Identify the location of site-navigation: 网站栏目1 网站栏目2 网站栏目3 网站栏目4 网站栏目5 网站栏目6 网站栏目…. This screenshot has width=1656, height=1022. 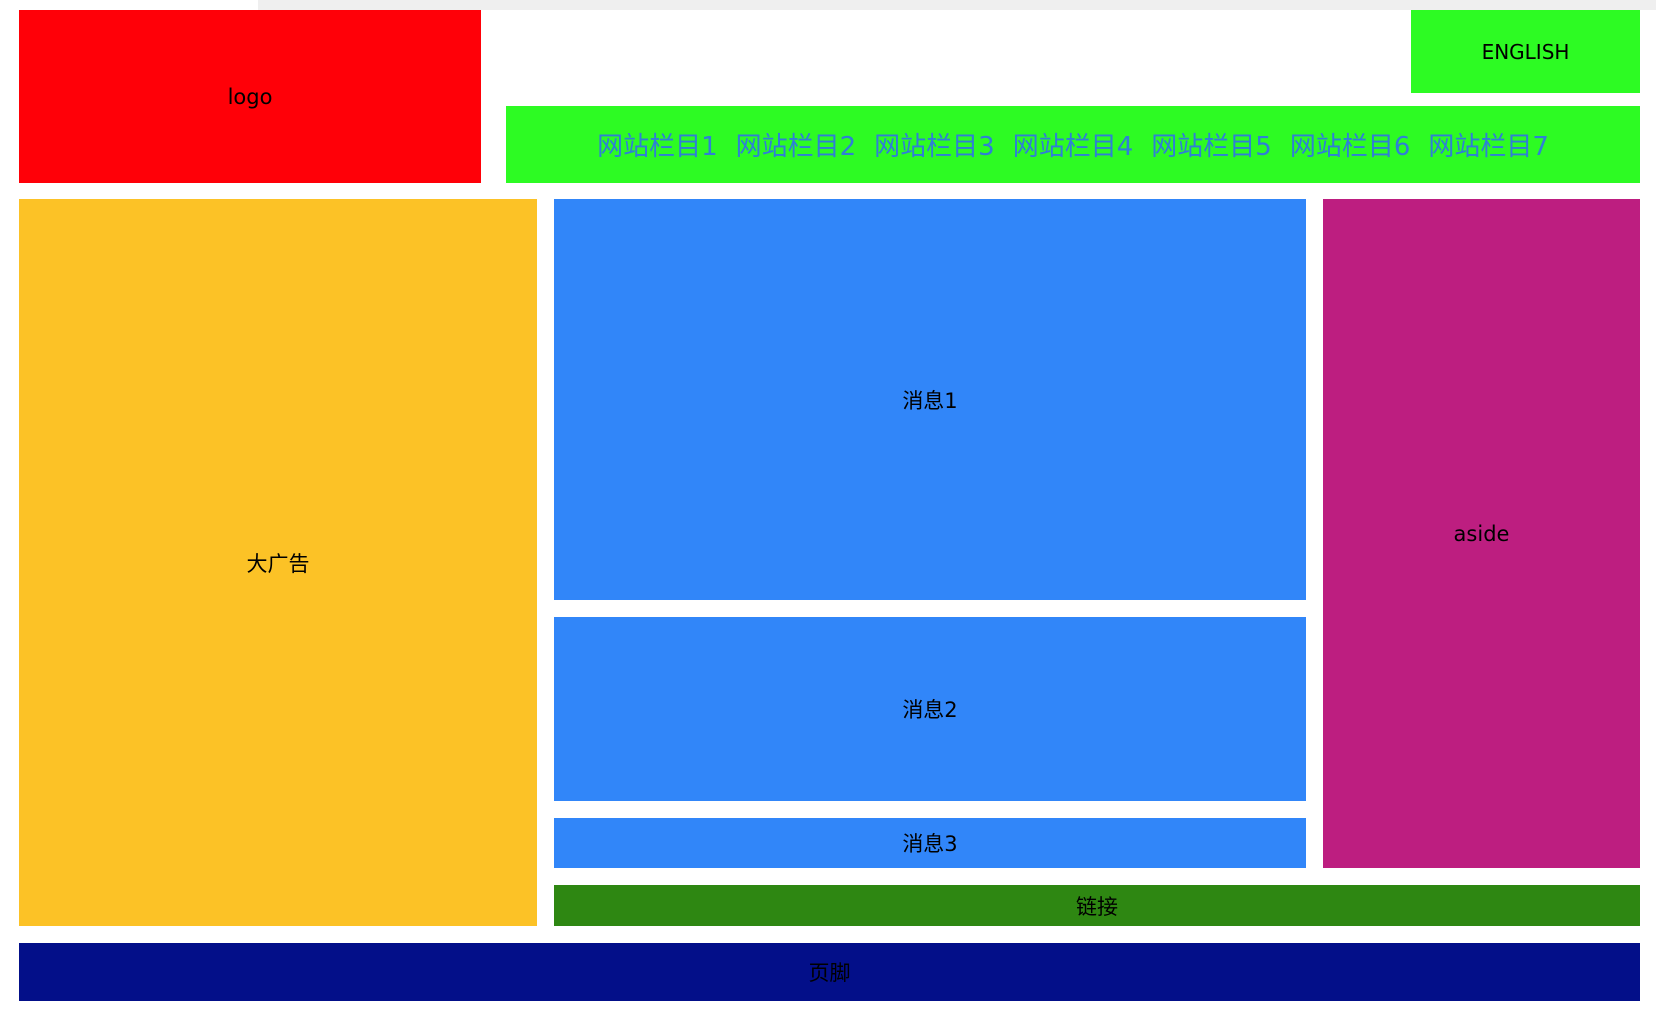
(1073, 144).